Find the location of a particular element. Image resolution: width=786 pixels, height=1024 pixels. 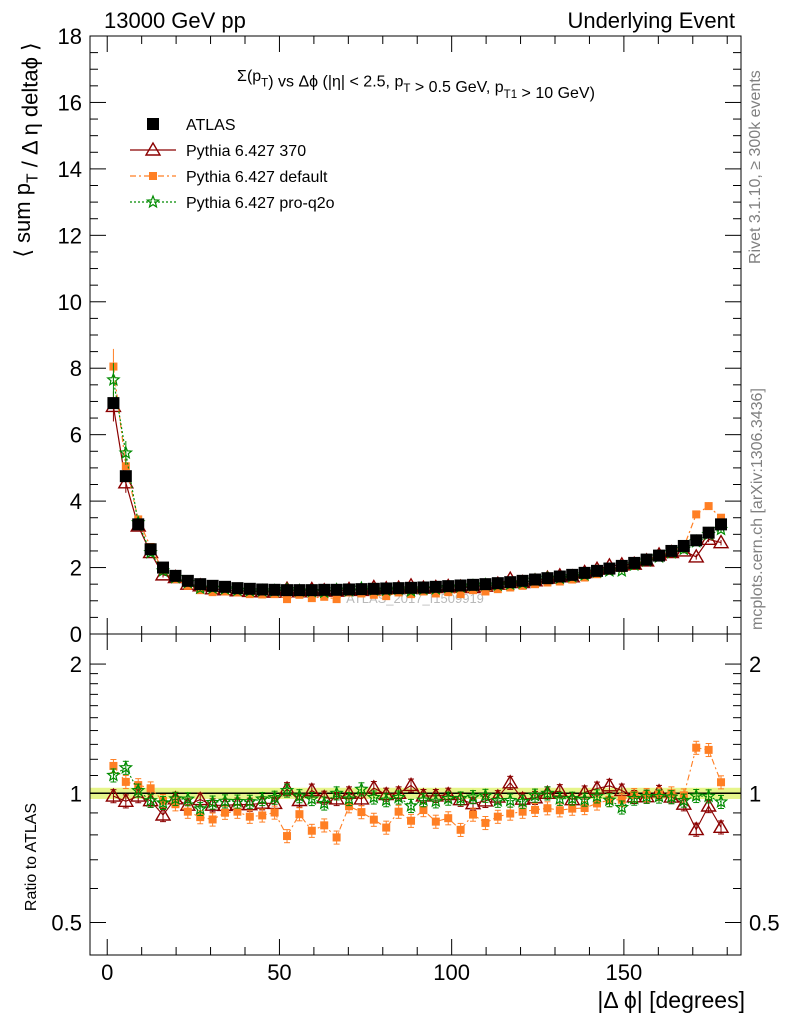

mcplots-label: mcplots.cern.ch [arXiv:1306.3436] is located at coordinates (757, 509).